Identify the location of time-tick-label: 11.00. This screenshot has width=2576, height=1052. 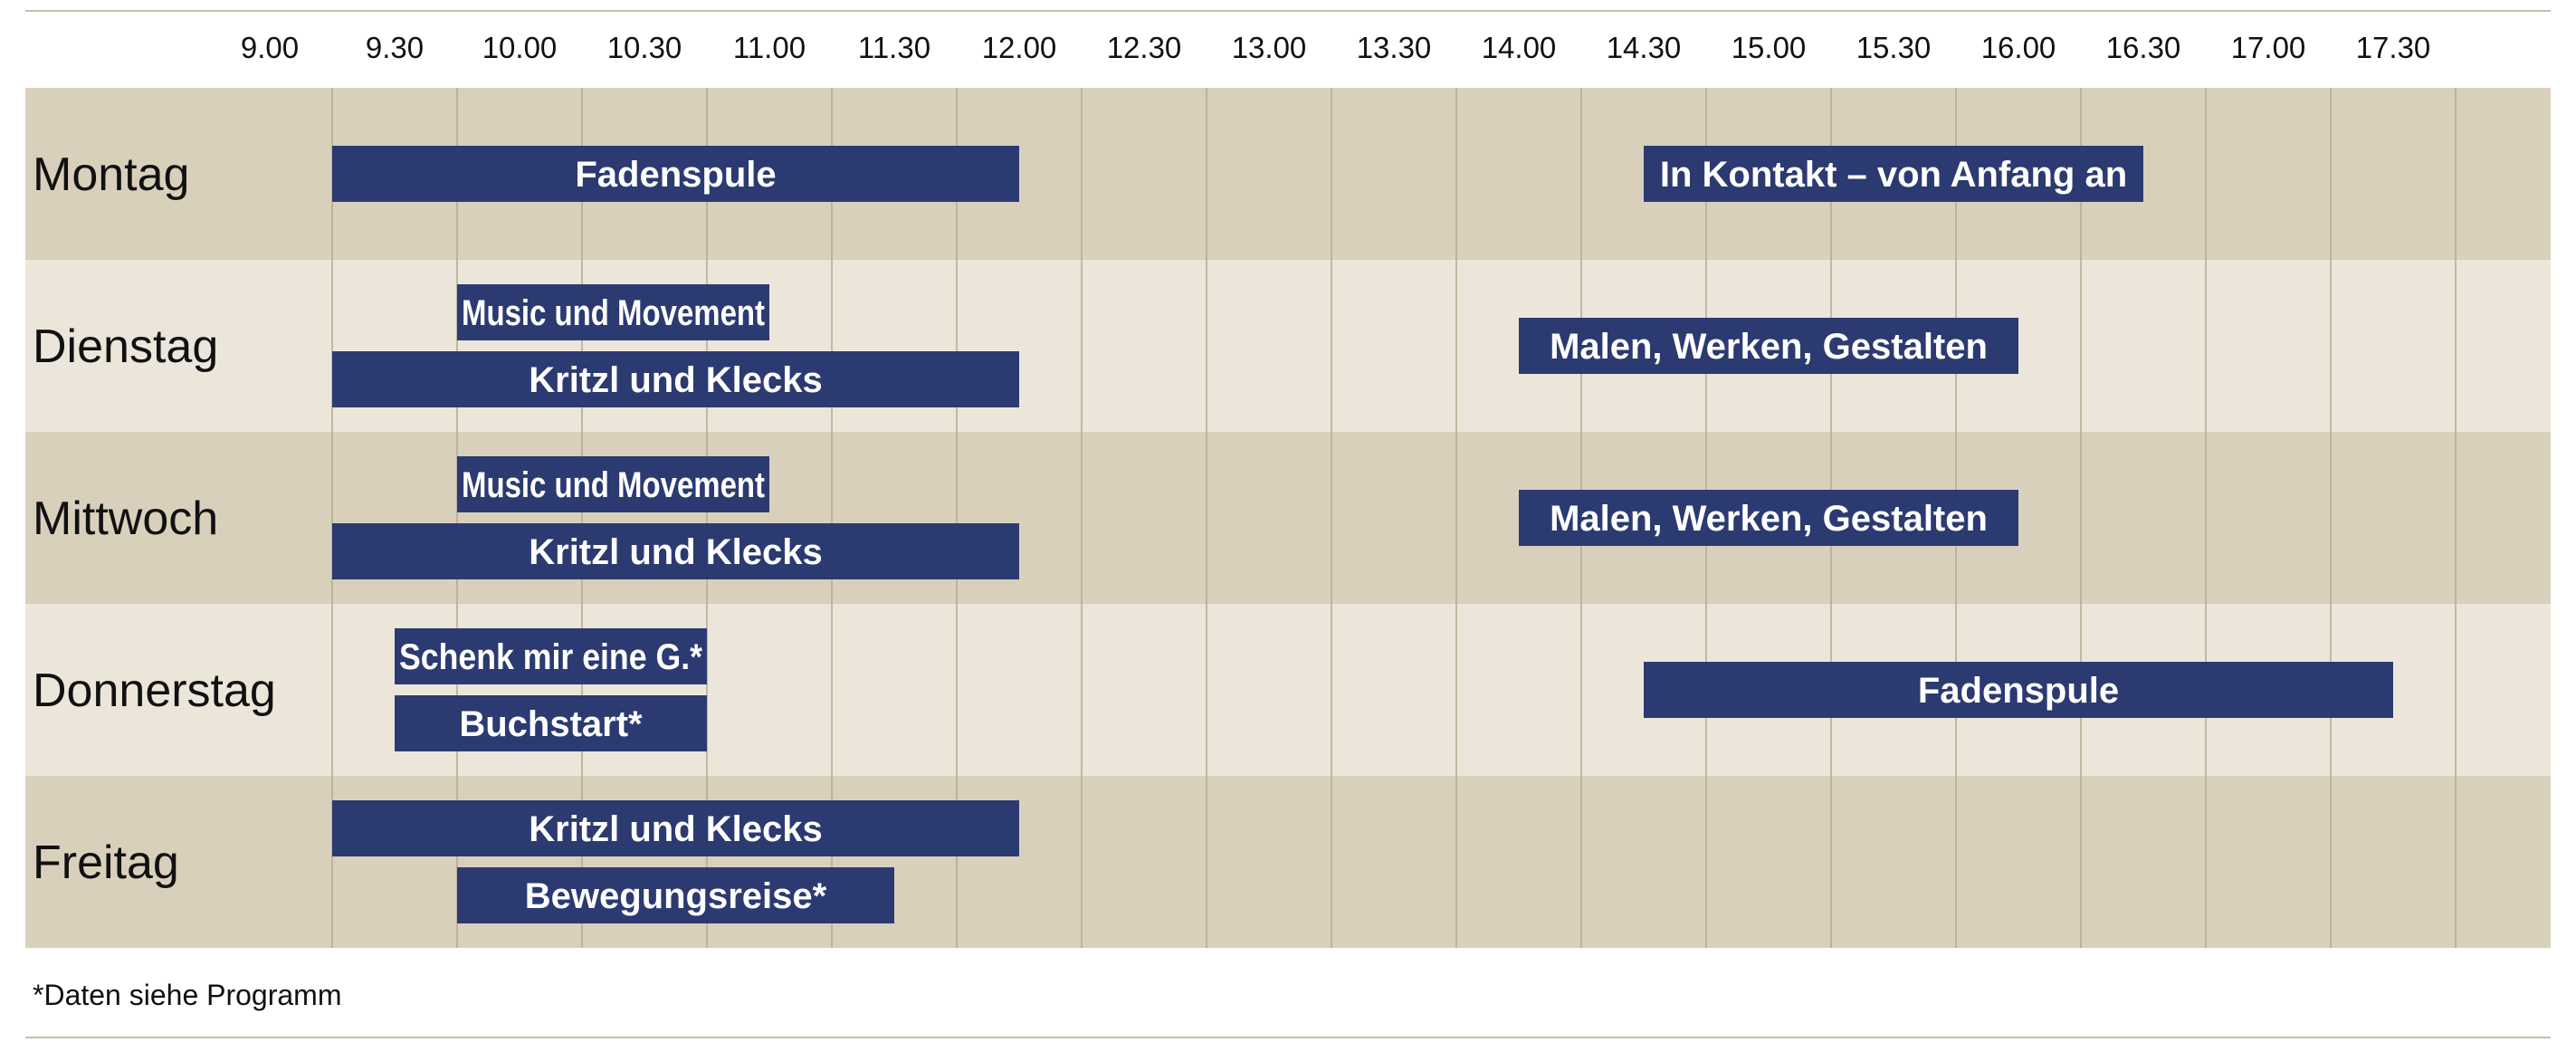
(769, 47).